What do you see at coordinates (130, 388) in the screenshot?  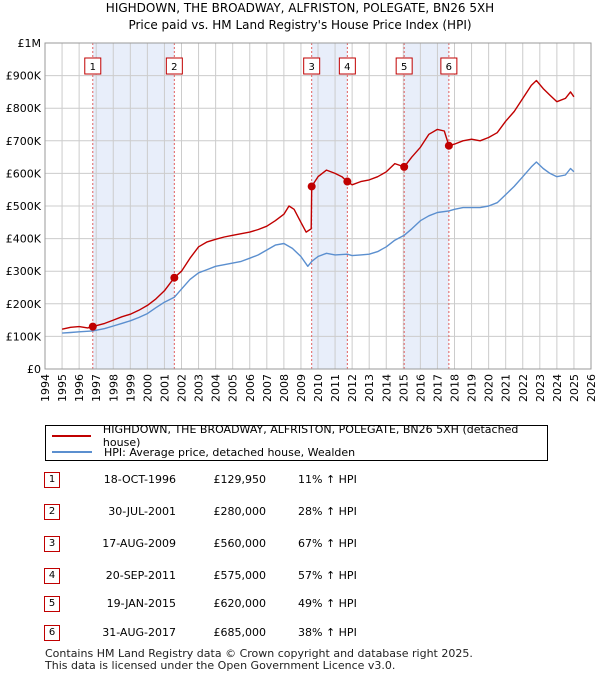 I see `x-tick-label: 1999` at bounding box center [130, 388].